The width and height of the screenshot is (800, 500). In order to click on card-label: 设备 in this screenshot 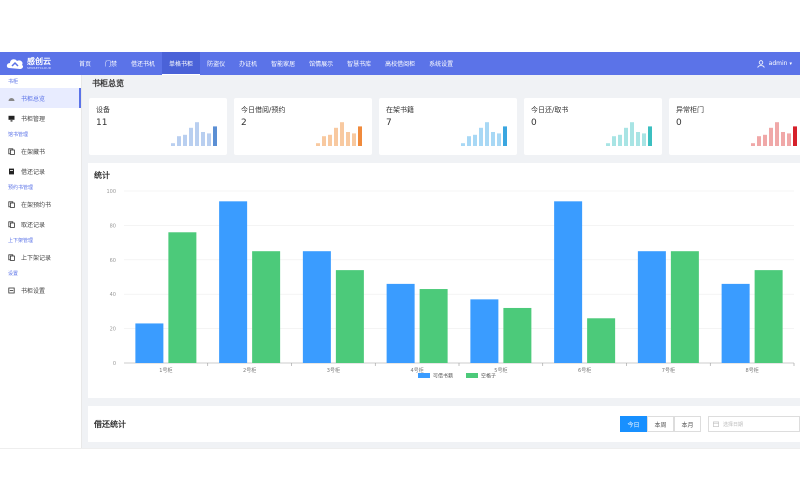, I will do `click(103, 110)`.